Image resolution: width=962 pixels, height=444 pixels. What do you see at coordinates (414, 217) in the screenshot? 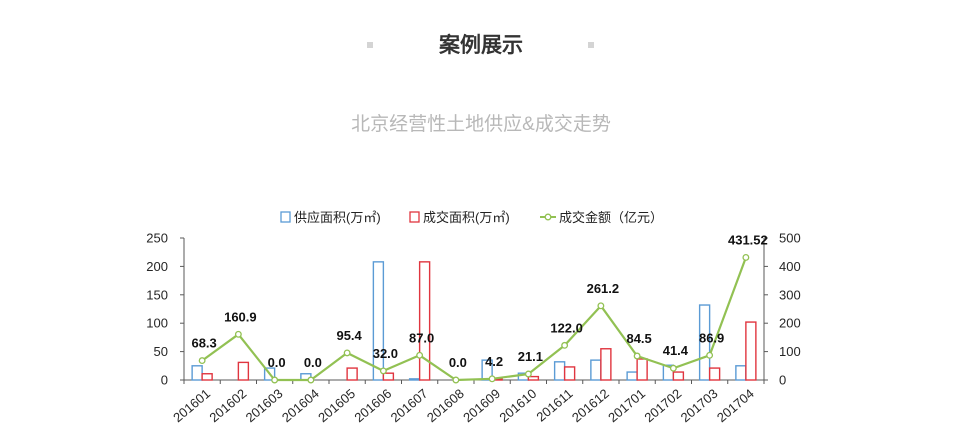
I see `legend-swatch-deal-area` at bounding box center [414, 217].